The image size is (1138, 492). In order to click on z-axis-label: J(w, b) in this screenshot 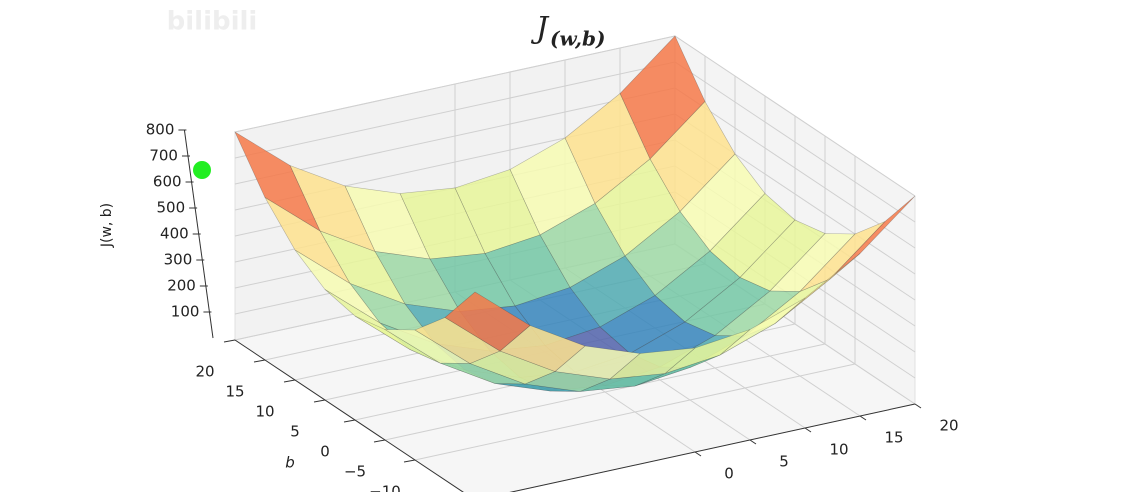, I will do `click(107, 225)`.